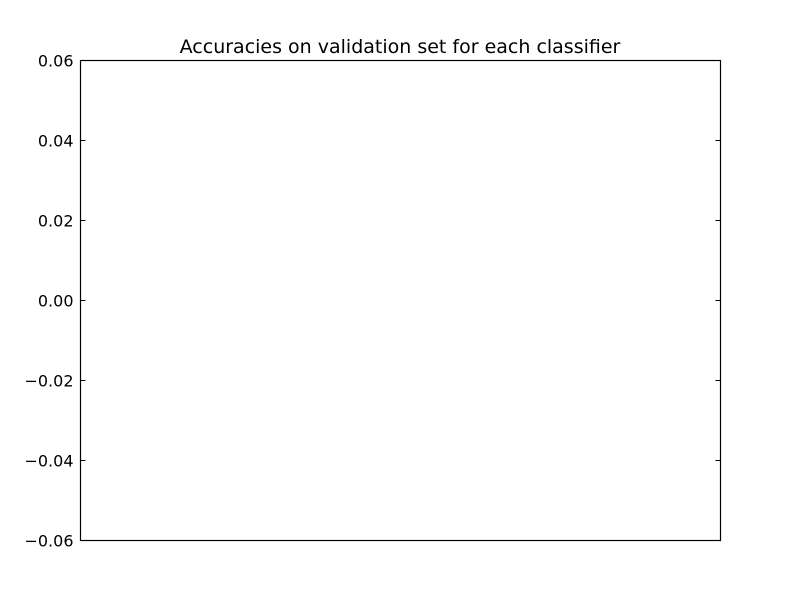 This screenshot has height=600, width=800. What do you see at coordinates (48, 461) in the screenshot?
I see `y-tick-label: −0.04` at bounding box center [48, 461].